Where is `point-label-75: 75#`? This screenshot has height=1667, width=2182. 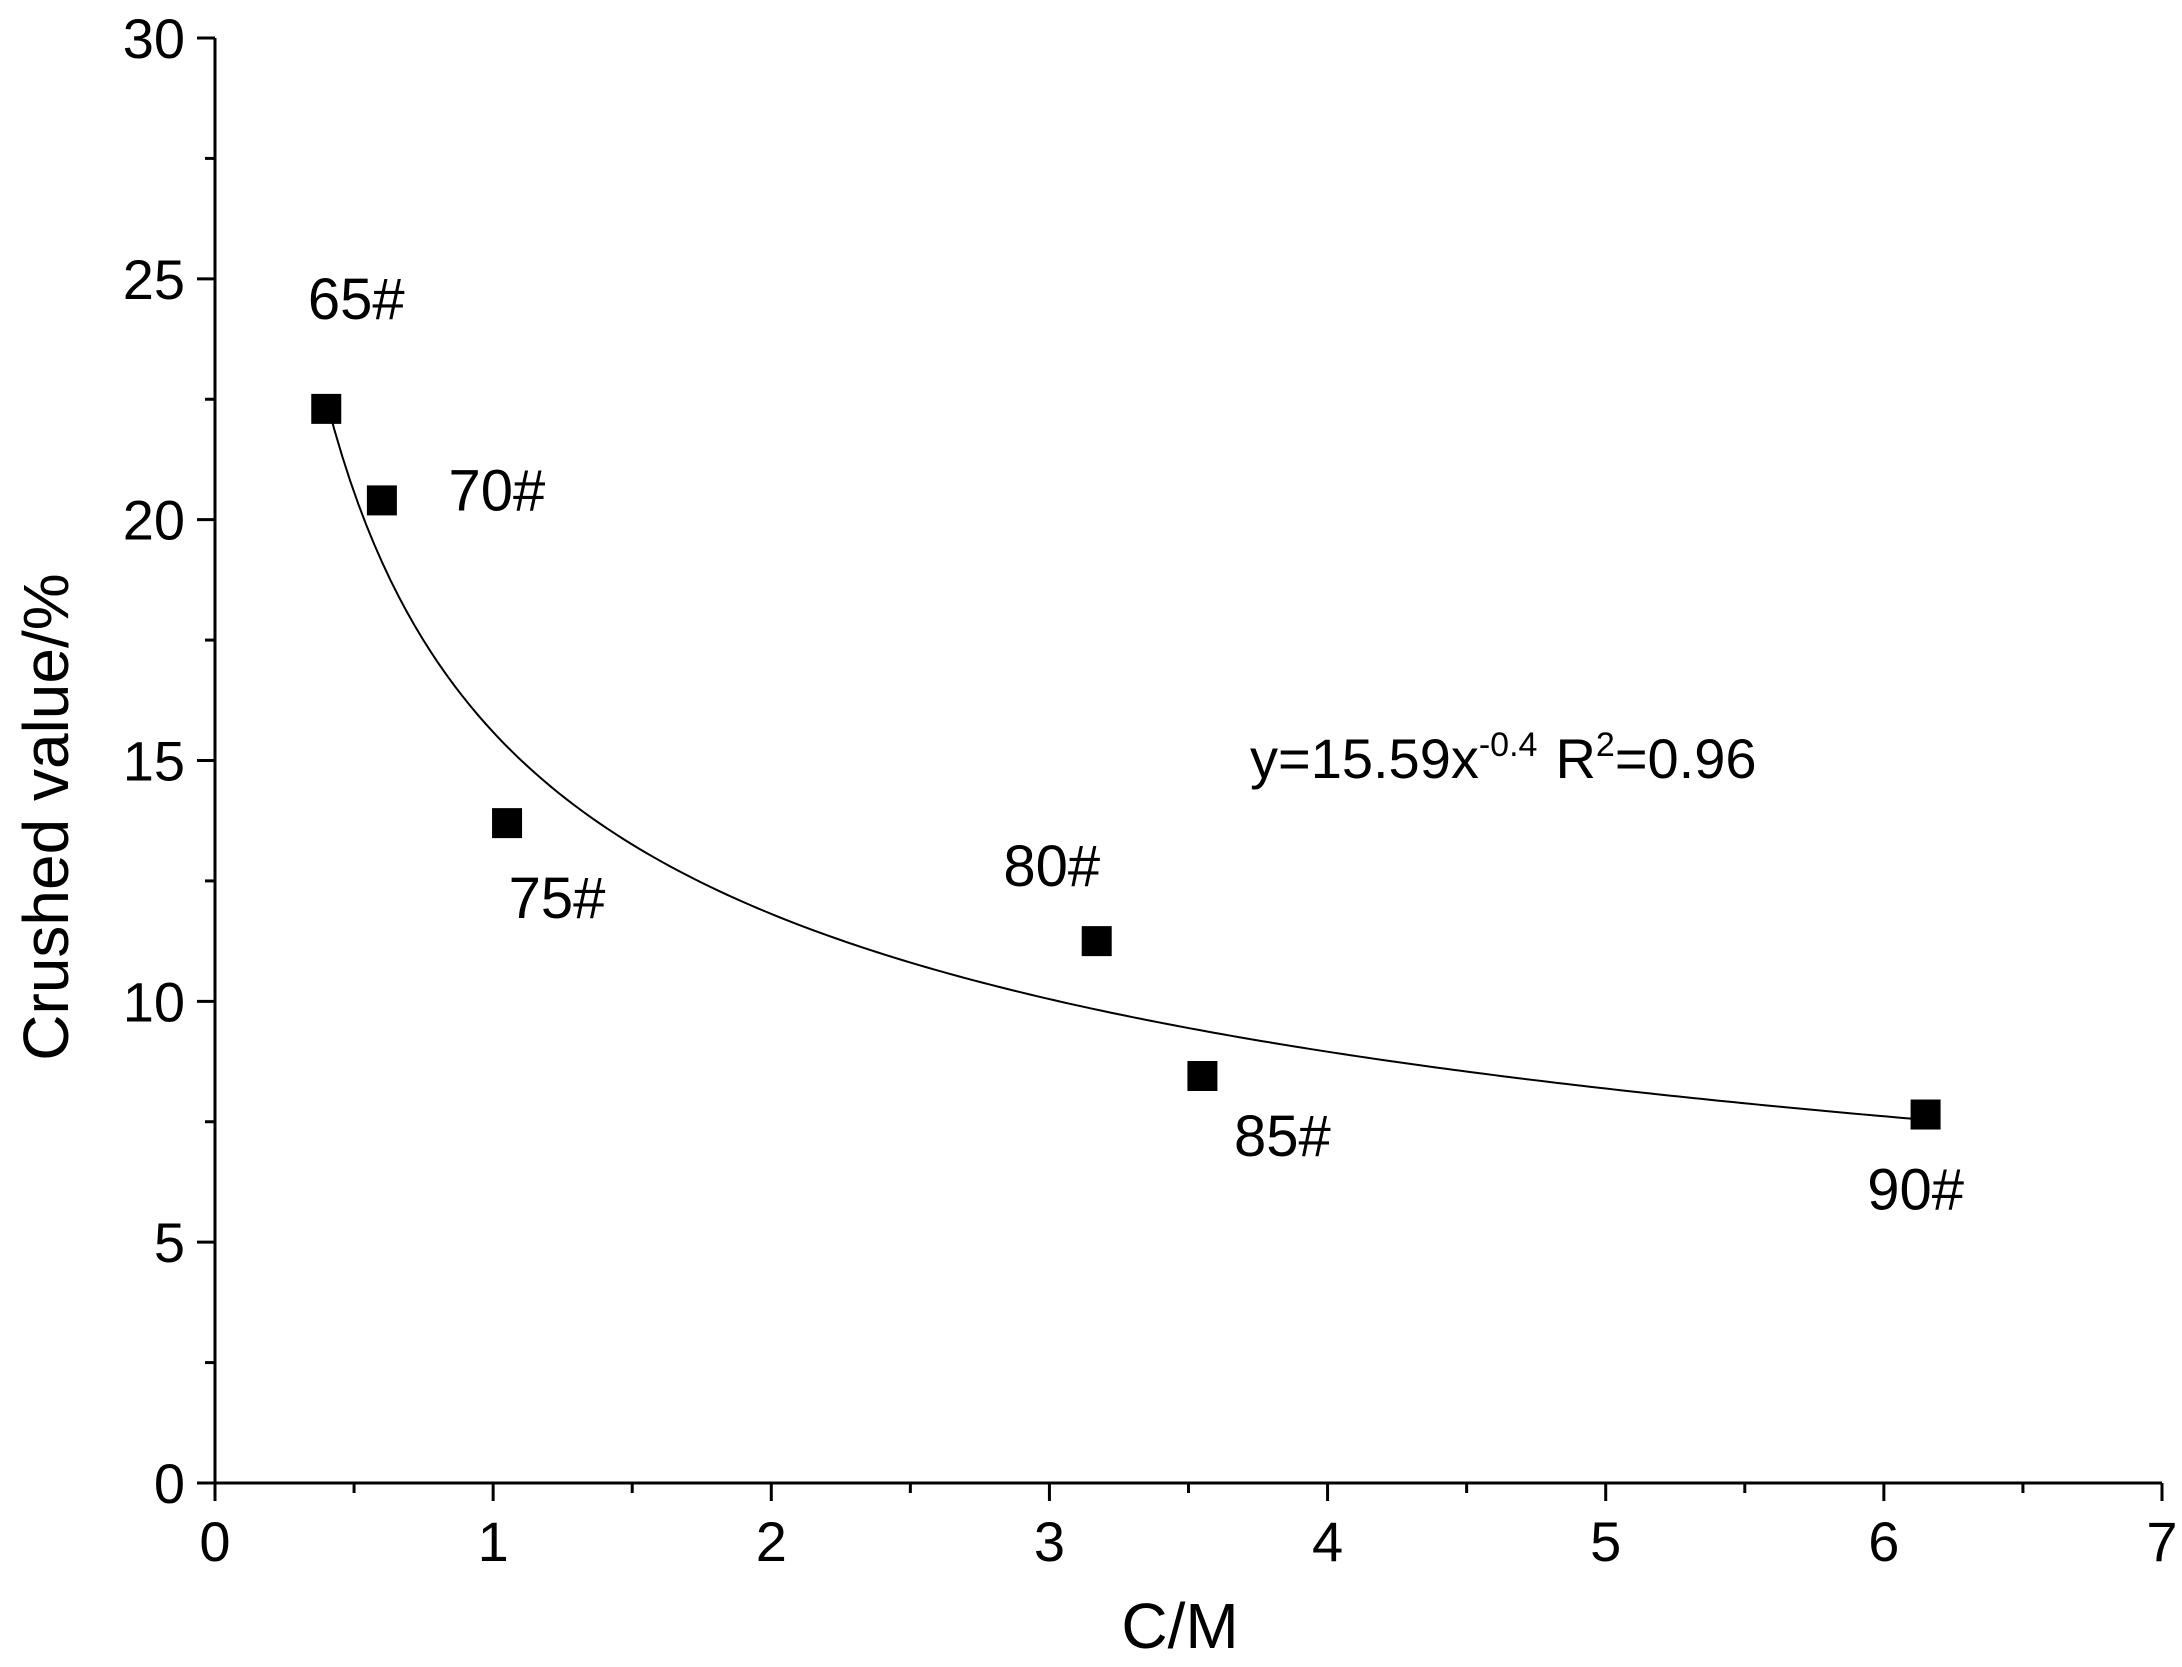
point-label-75: 75# is located at coordinates (557, 898).